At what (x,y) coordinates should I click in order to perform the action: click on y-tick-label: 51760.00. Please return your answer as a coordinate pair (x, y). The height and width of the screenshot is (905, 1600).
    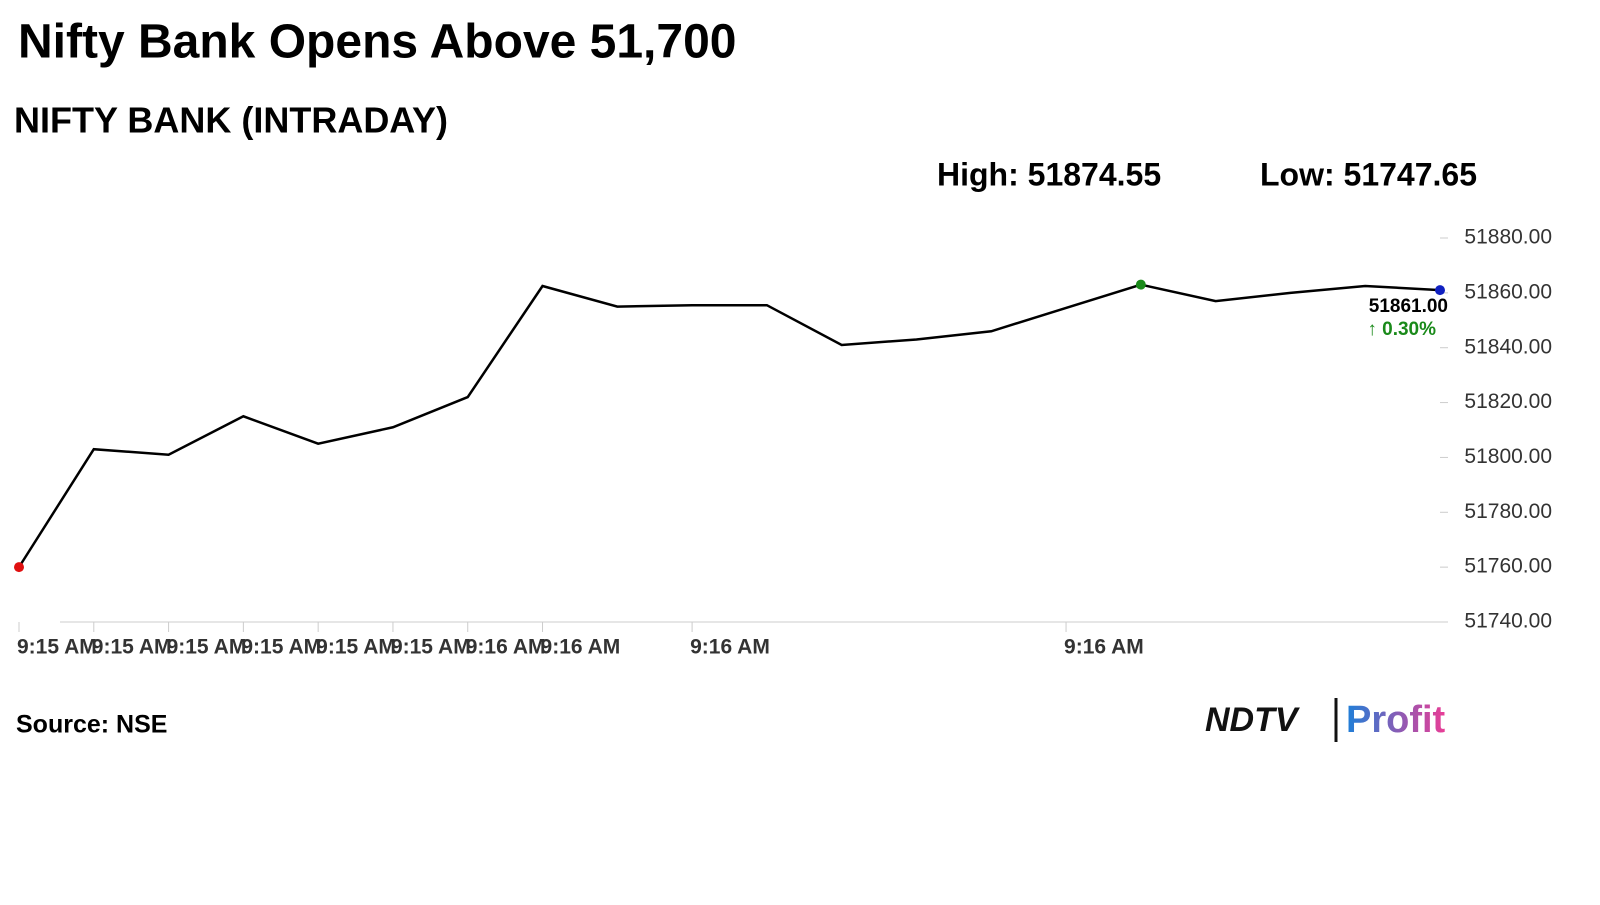
    Looking at the image, I should click on (1508, 566).